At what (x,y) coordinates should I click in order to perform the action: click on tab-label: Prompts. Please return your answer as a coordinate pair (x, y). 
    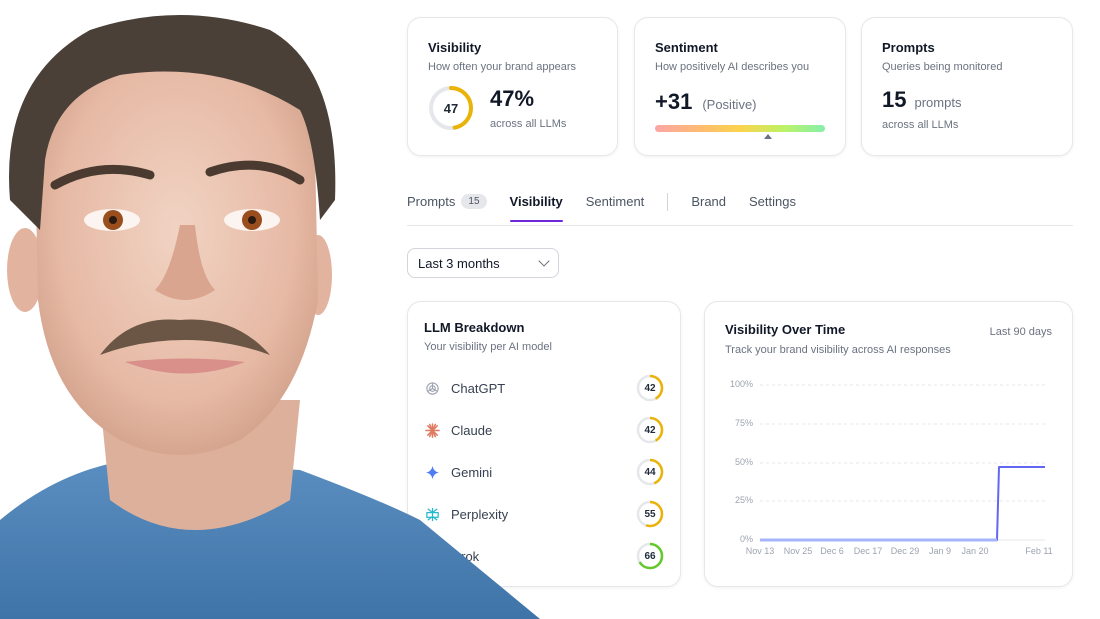
    Looking at the image, I should click on (431, 201).